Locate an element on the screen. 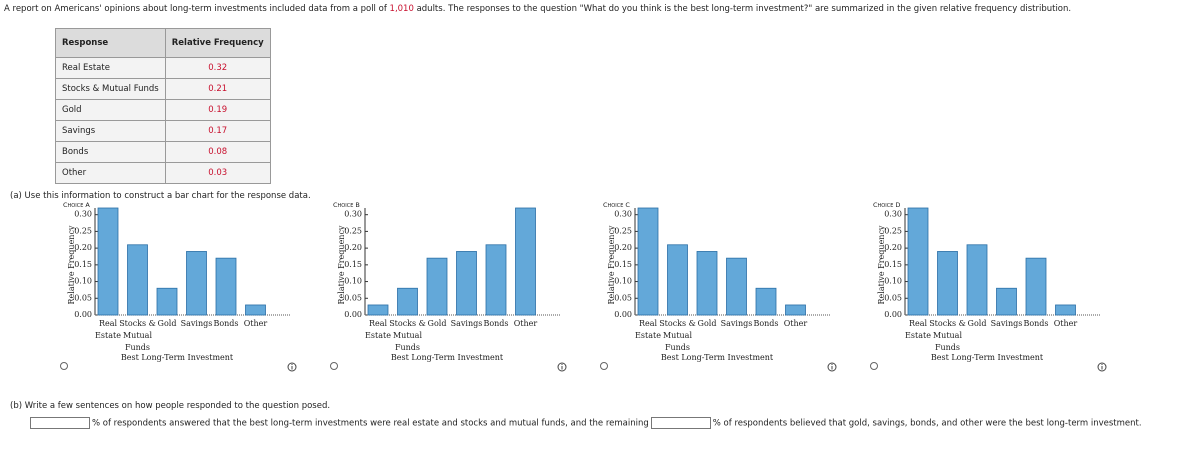 This screenshot has width=1200, height=456. table-row: Bonds 0.08 is located at coordinates (163, 152).